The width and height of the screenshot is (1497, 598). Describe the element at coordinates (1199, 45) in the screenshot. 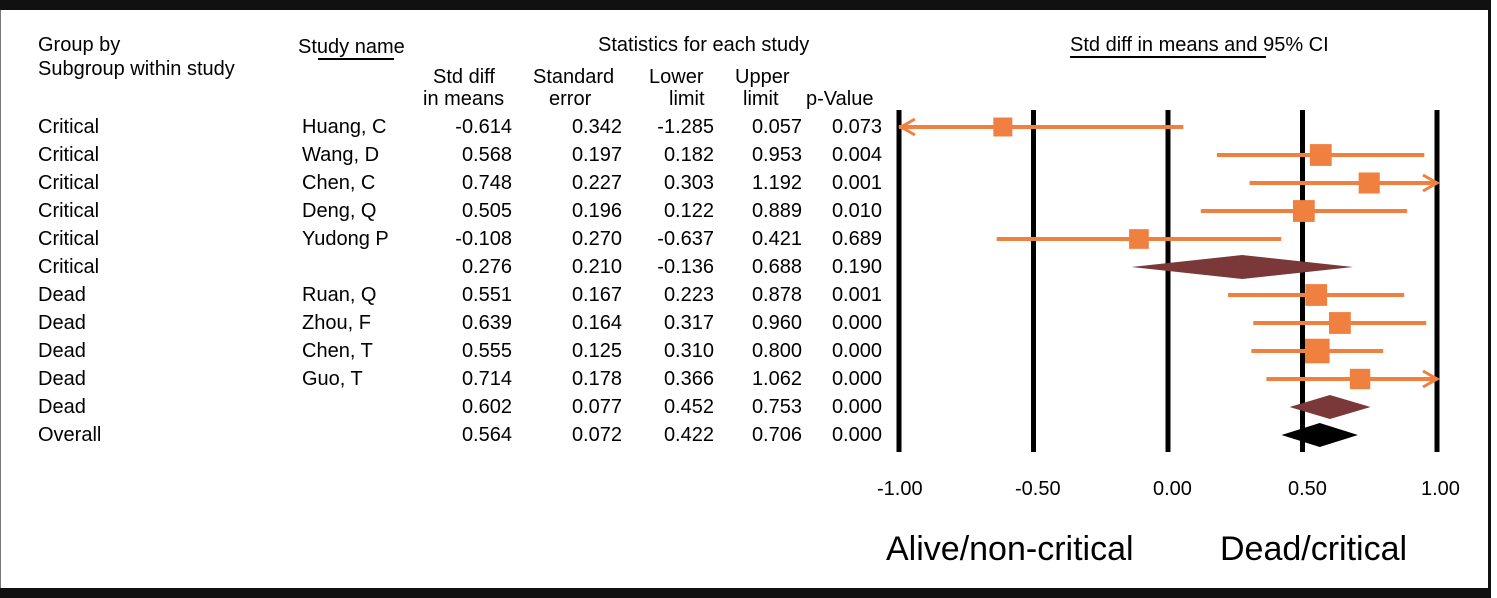

I see `header-ci: Std diff in means and 95% CI` at that location.